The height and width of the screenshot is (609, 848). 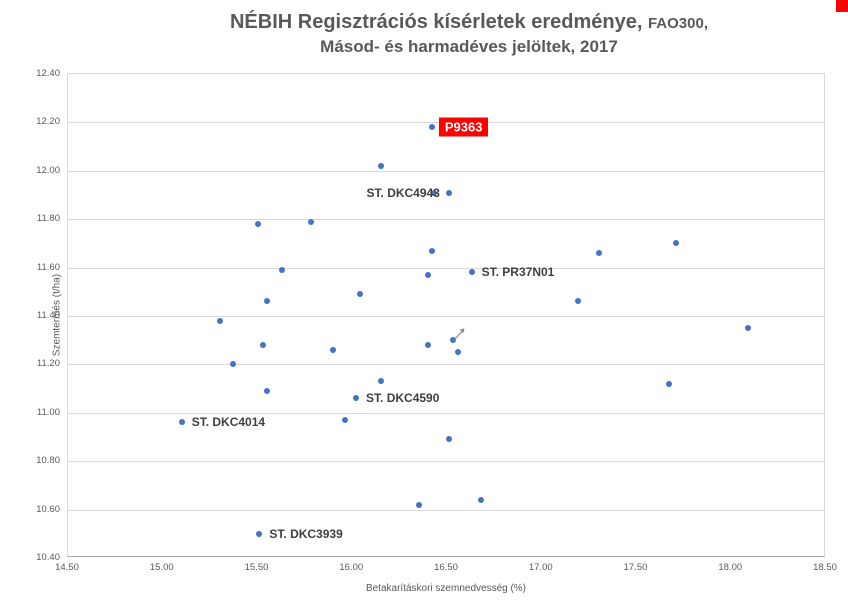 I want to click on x-tick-label: 17.00, so click(x=540, y=567).